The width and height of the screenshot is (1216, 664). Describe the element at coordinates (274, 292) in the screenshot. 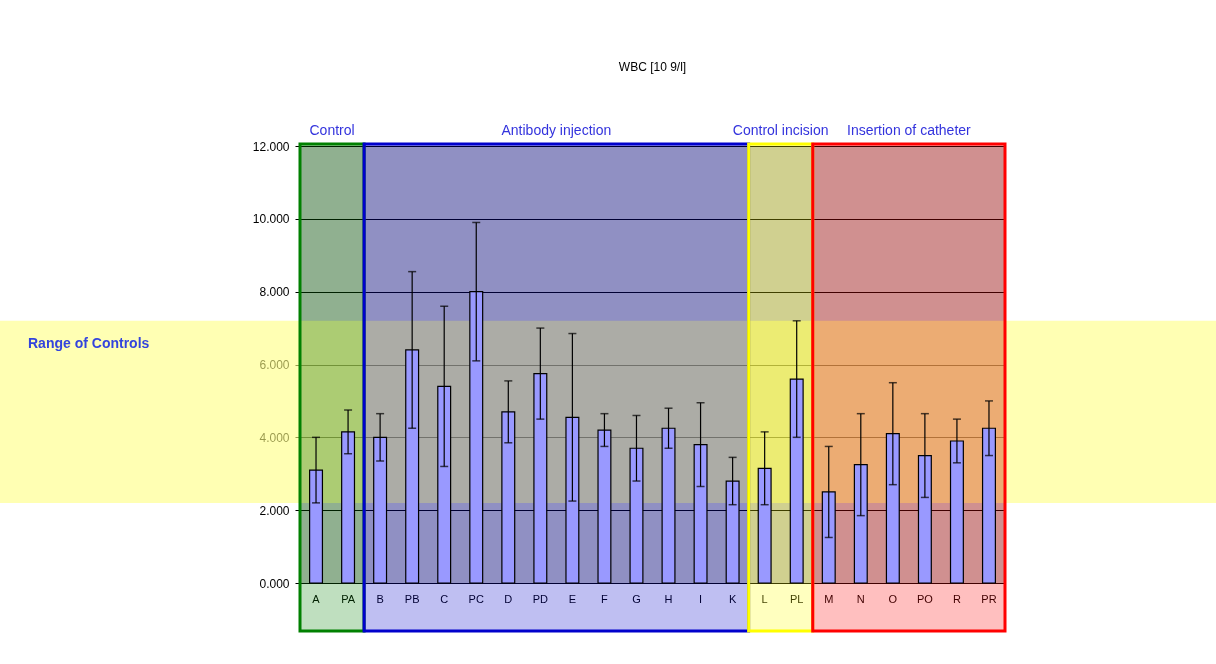

I see `y-tick-label: 8.000` at that location.